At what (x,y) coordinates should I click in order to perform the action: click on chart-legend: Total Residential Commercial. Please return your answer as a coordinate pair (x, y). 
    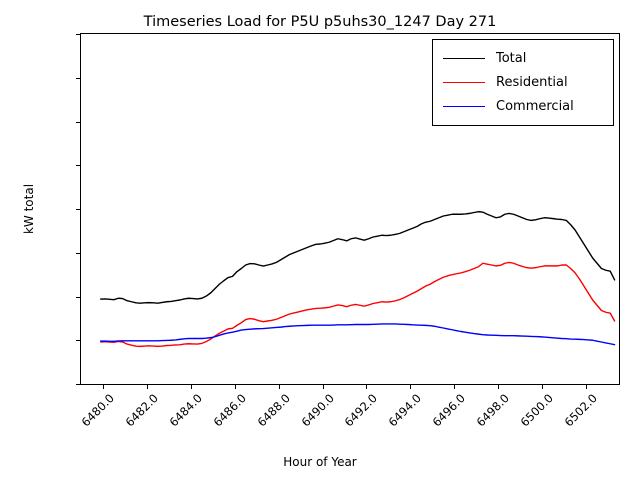
    Looking at the image, I should click on (523, 82).